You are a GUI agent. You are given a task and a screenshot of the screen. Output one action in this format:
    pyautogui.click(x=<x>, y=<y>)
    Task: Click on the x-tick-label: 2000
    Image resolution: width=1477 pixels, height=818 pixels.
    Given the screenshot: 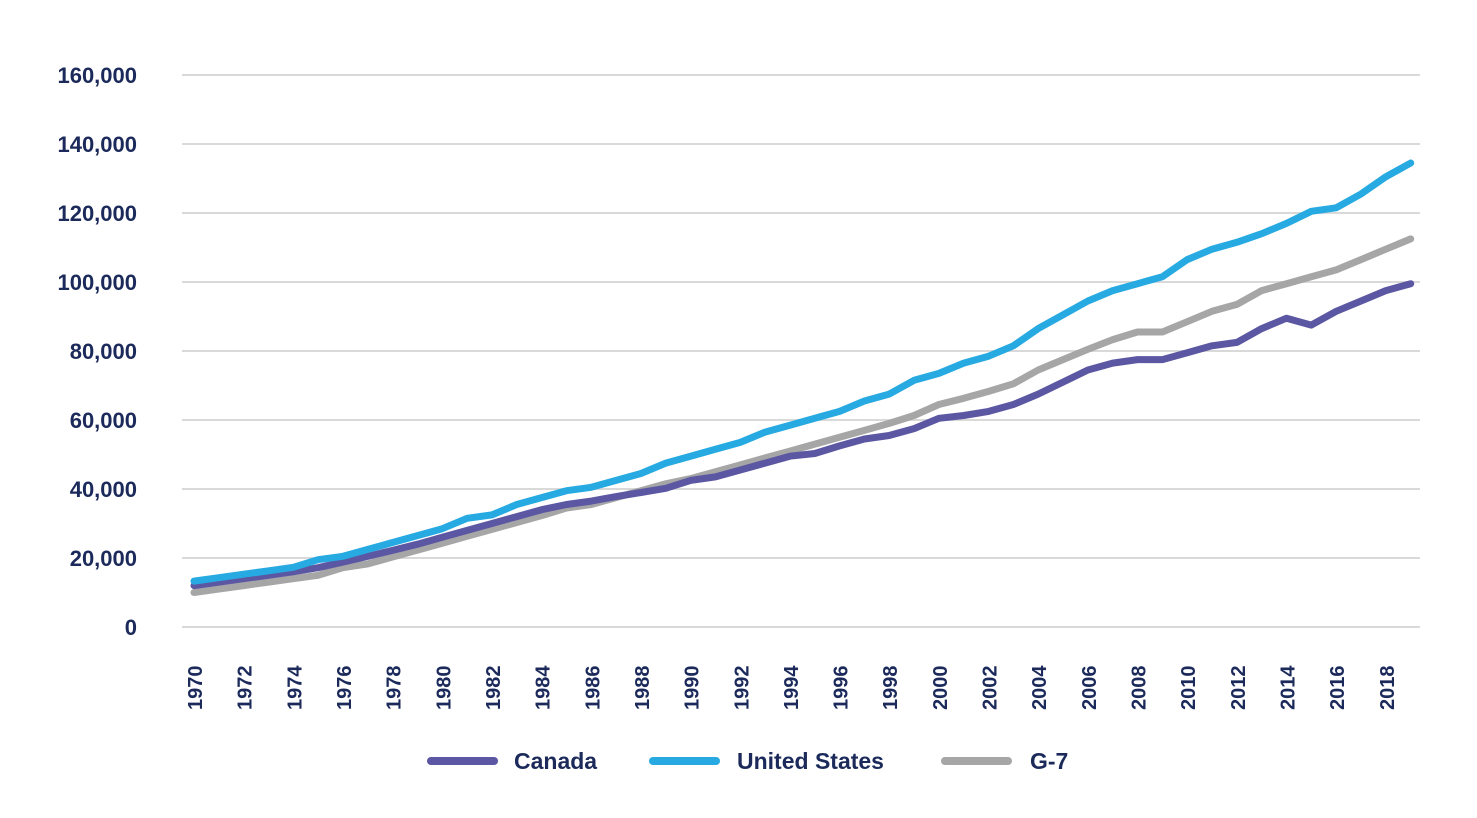 What is the action you would take?
    pyautogui.click(x=941, y=688)
    